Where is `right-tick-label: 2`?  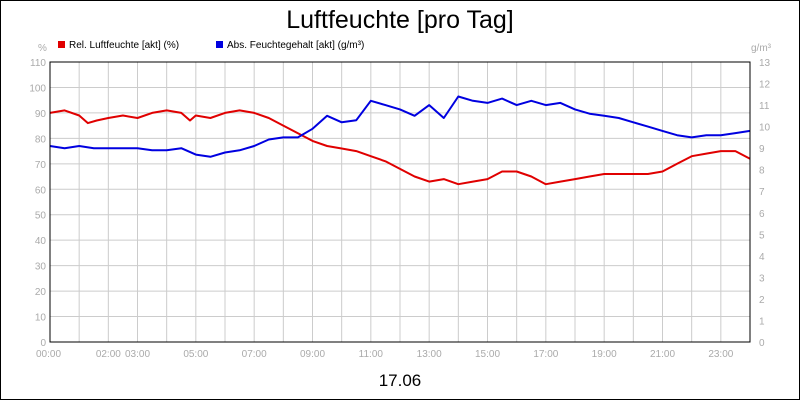
right-tick-label: 2 is located at coordinates (762, 300).